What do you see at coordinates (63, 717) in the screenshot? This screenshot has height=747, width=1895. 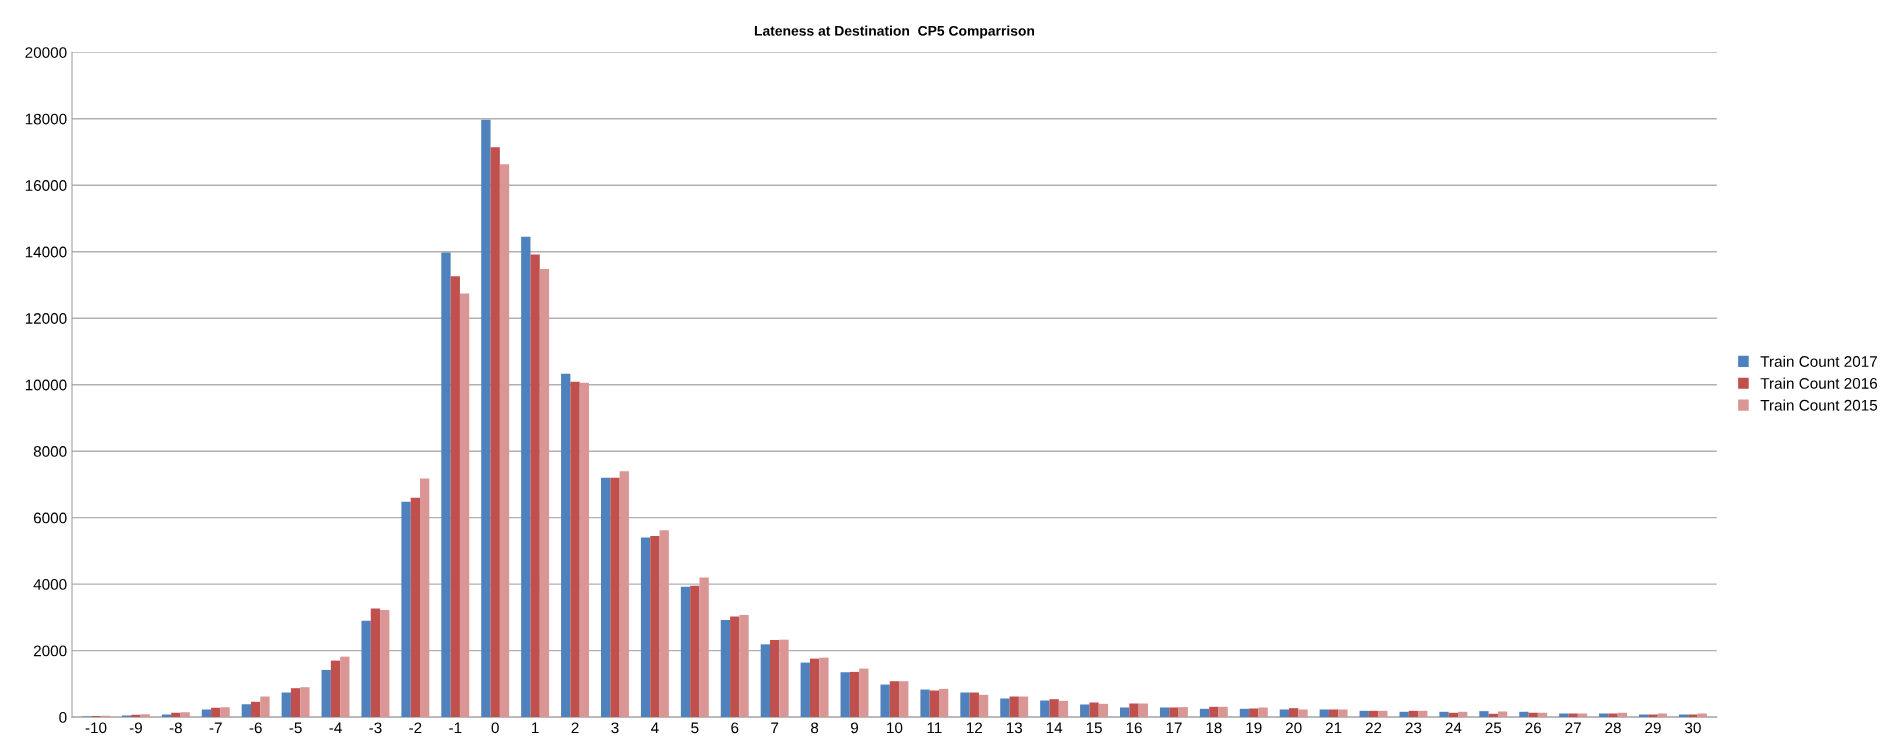 I see `y-tick-label: 0` at bounding box center [63, 717].